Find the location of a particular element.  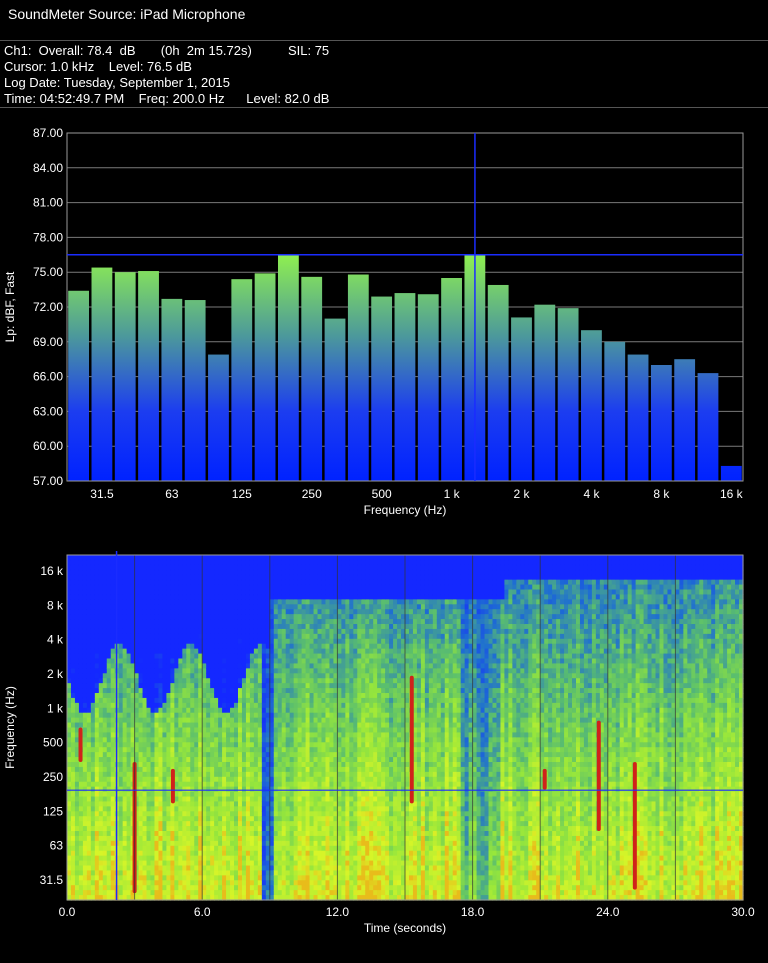

bar is located at coordinates (312, 378).